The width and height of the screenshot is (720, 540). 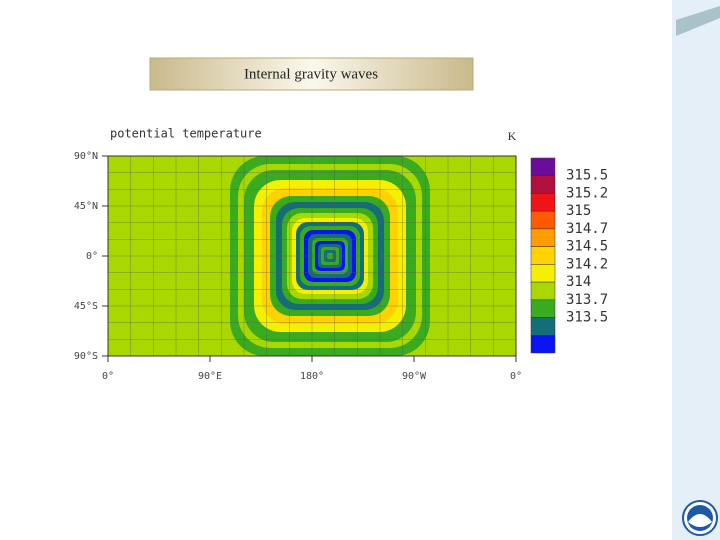 I want to click on colorbar-label: 314.2, so click(x=587, y=264).